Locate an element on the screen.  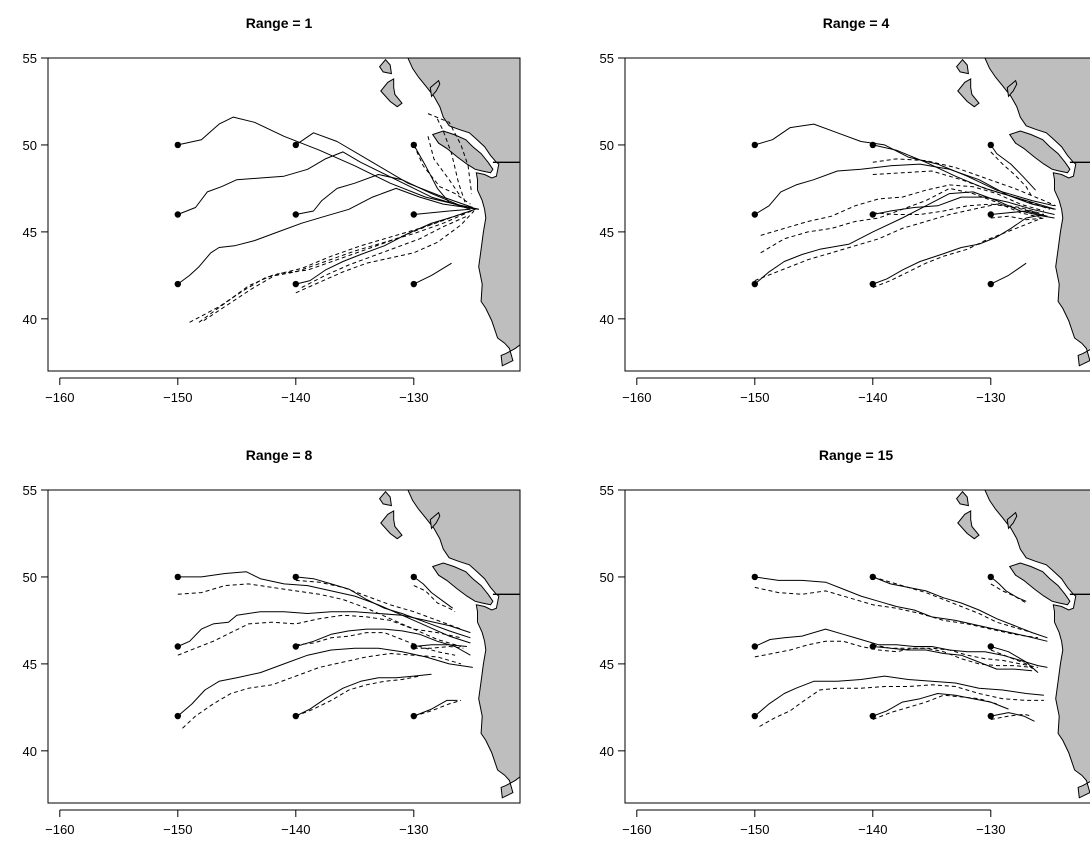
panel-title: Range = 4 is located at coordinates (856, 23).